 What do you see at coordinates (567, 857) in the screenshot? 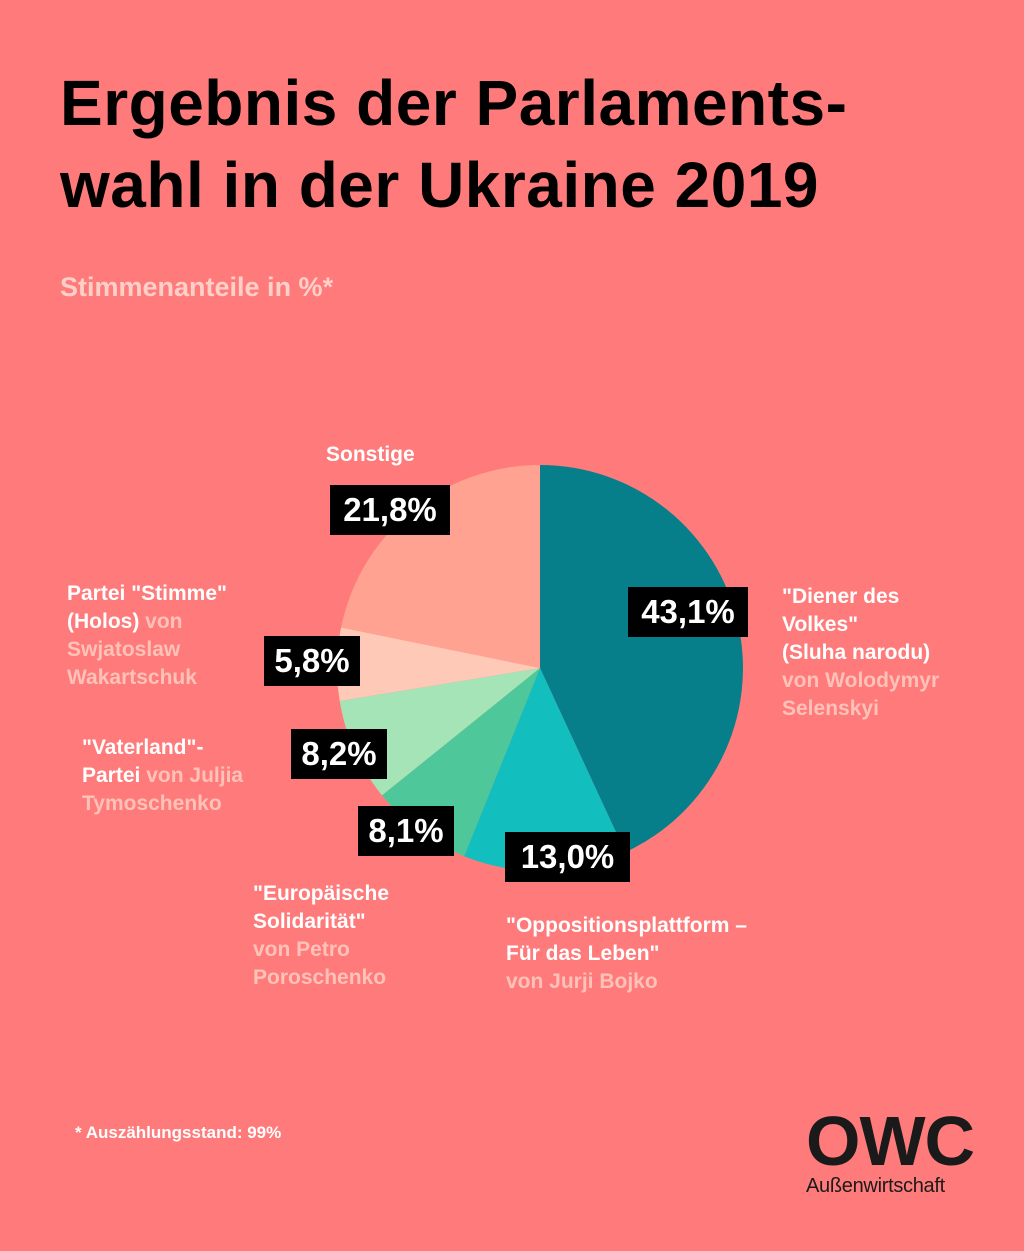
I see `value-label-oppositionsplattform: 13,0%` at bounding box center [567, 857].